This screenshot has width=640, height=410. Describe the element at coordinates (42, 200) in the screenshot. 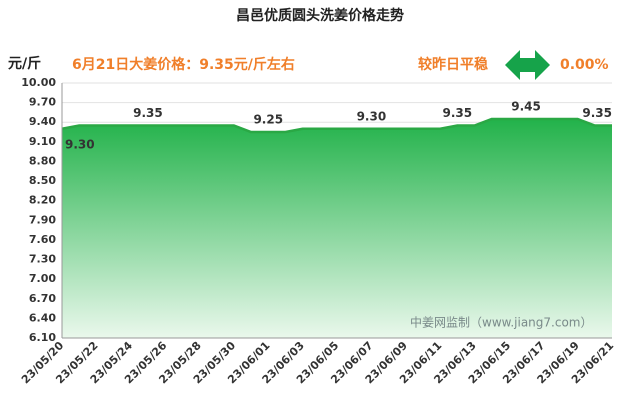

I see `y-tick-label: 8.20` at that location.